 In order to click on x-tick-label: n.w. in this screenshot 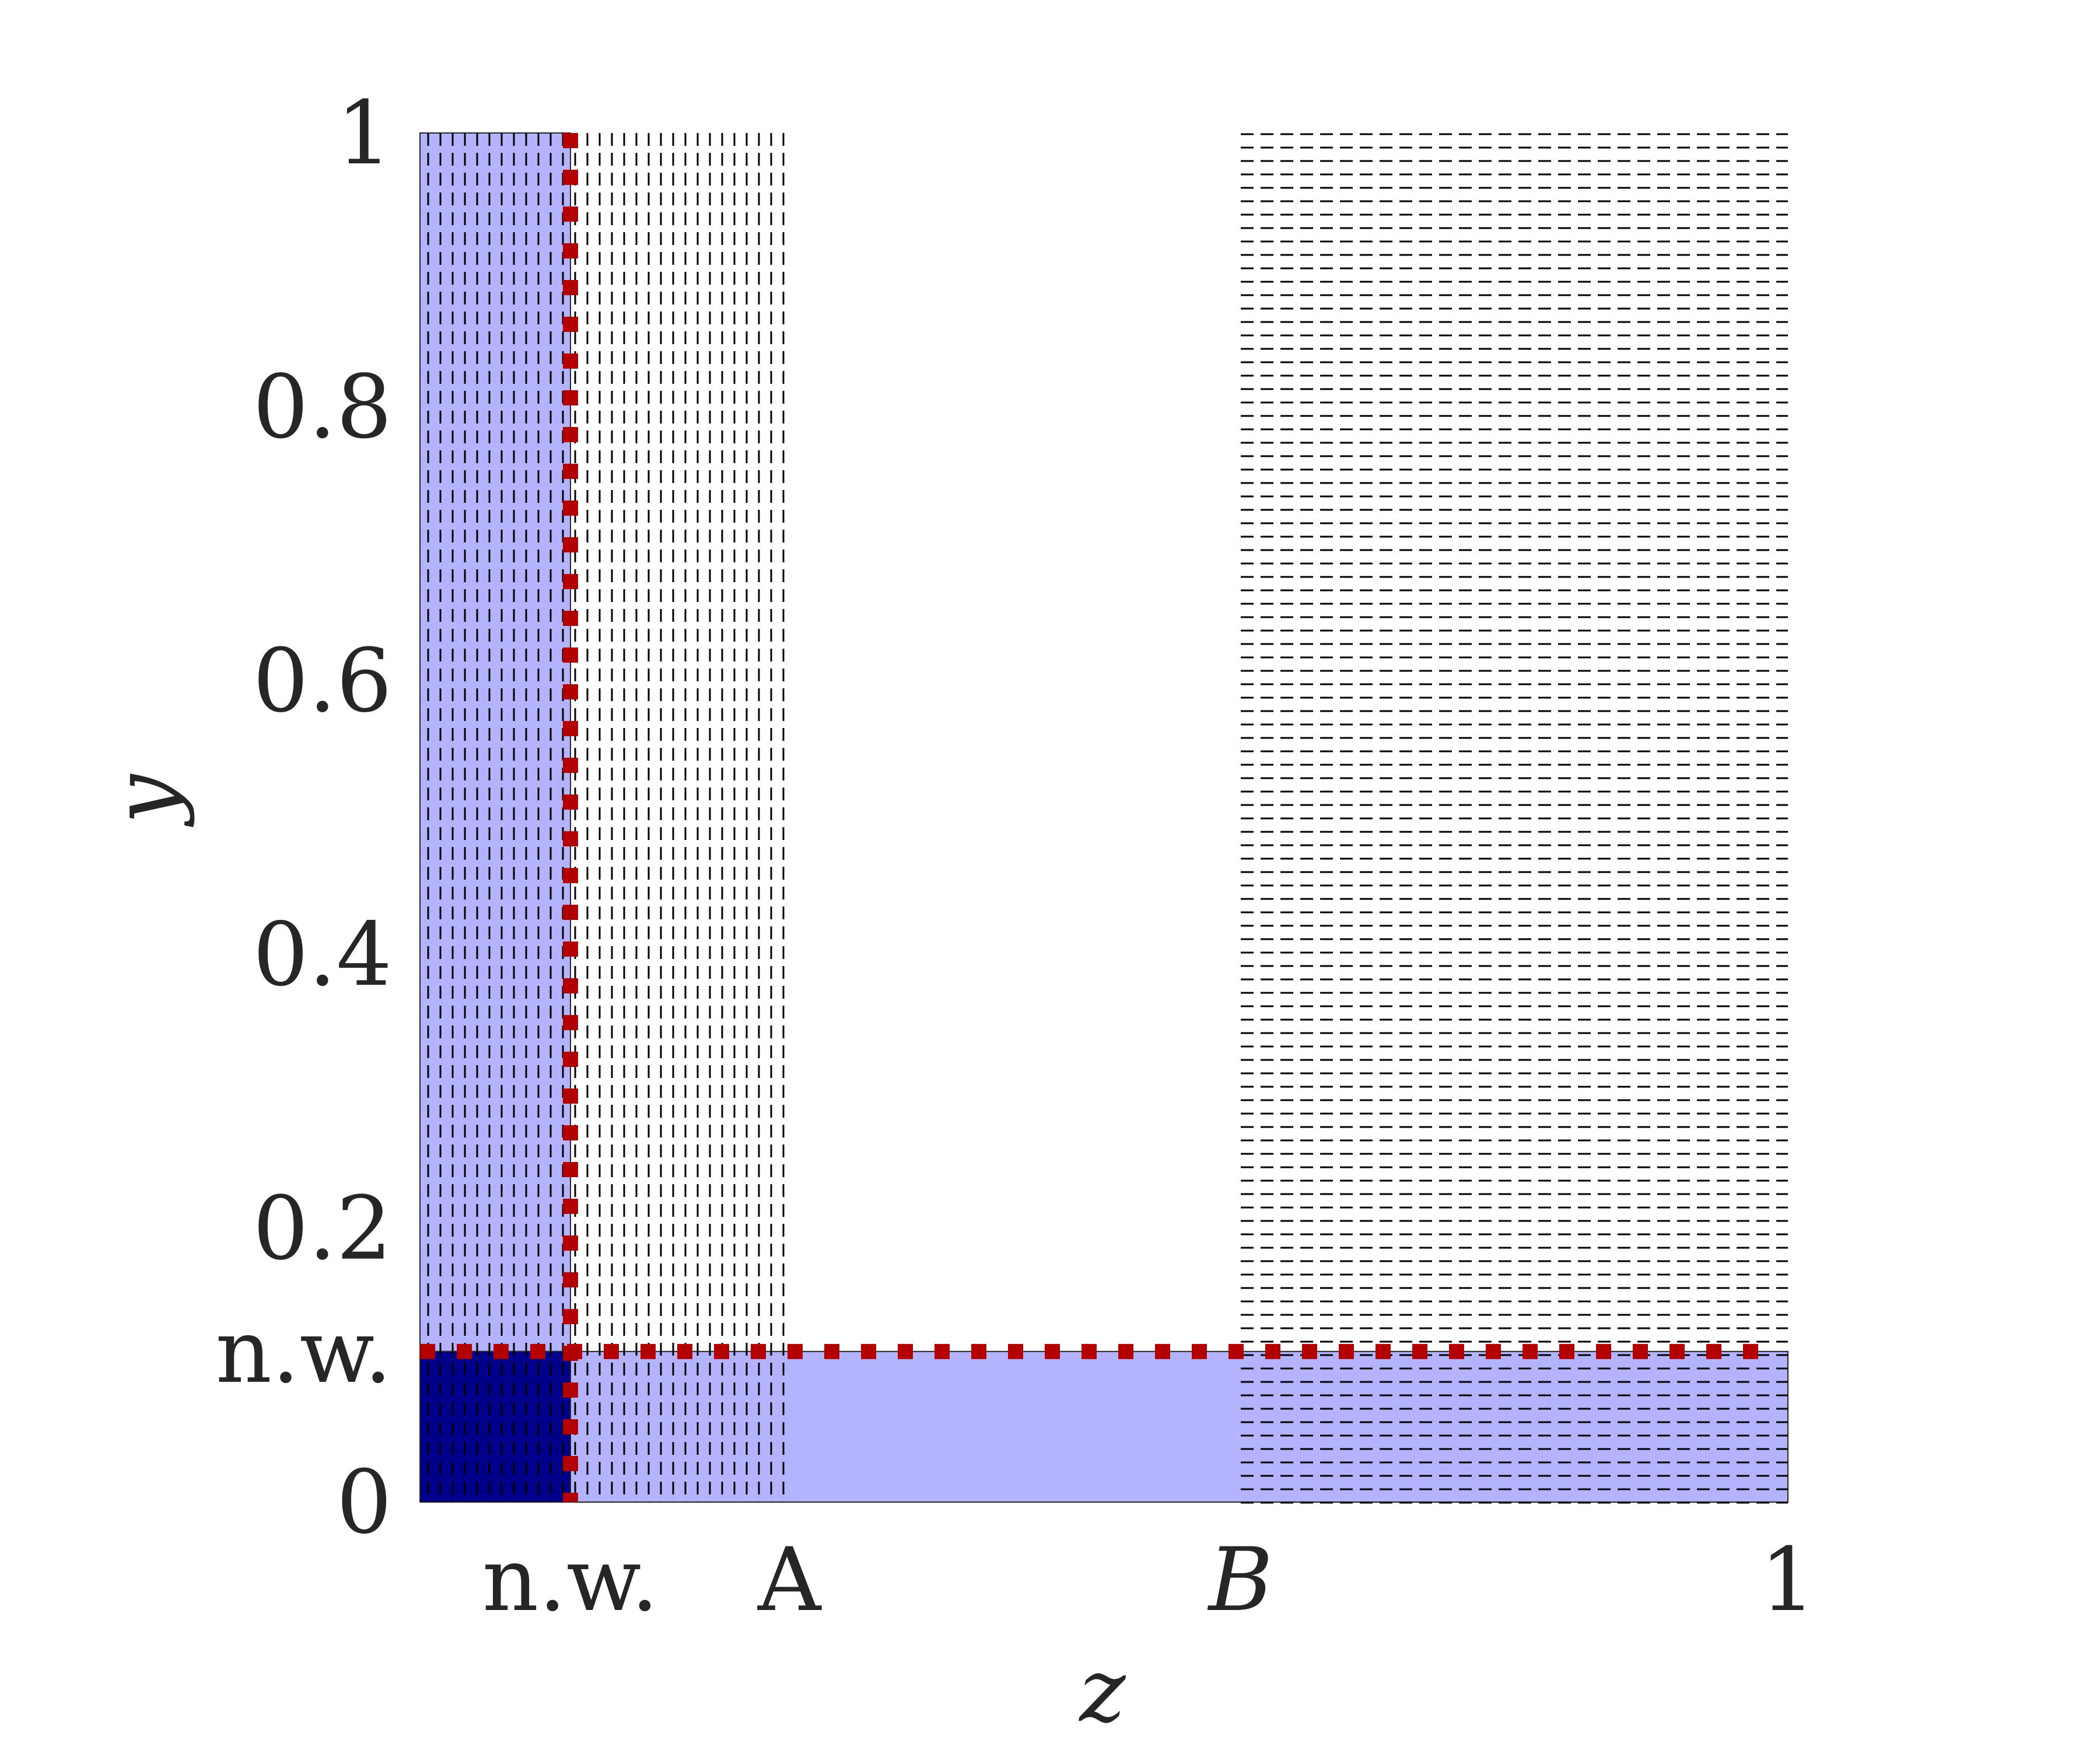, I will do `click(570, 1580)`.